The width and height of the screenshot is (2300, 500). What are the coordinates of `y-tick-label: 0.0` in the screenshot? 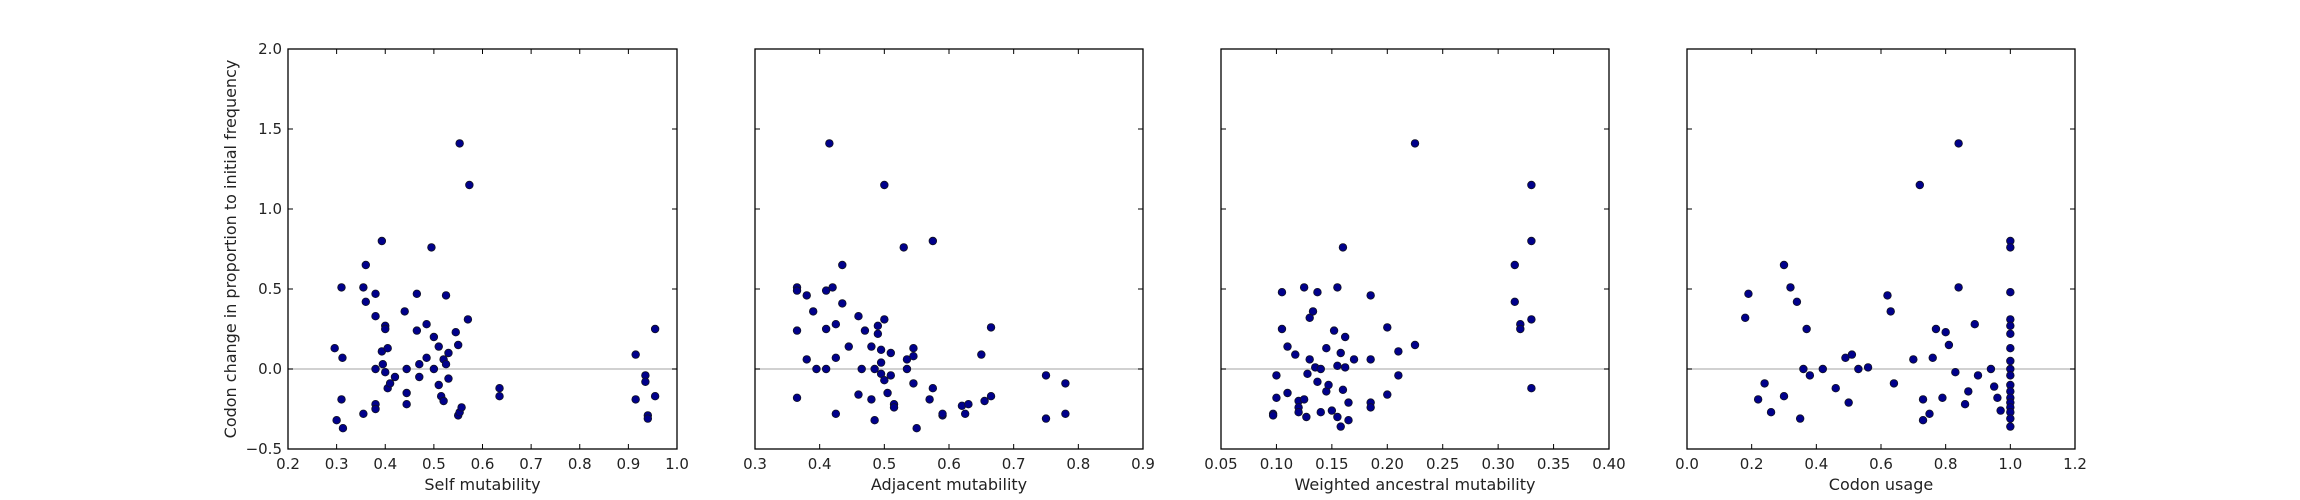 It's located at (270, 369).